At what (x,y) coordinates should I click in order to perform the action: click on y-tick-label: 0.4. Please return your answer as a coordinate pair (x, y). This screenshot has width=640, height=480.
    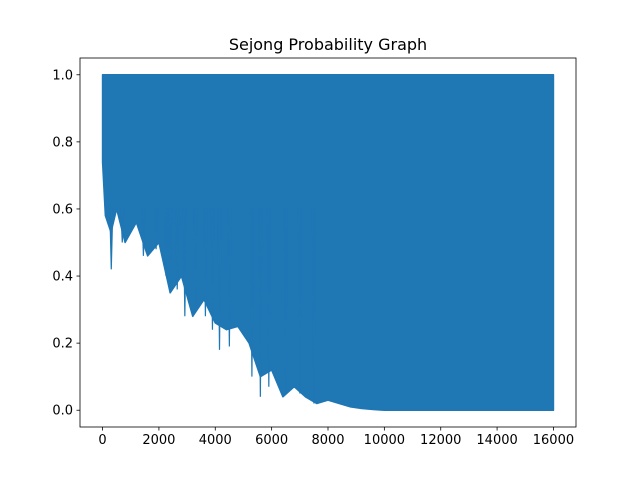
    Looking at the image, I should click on (62, 277).